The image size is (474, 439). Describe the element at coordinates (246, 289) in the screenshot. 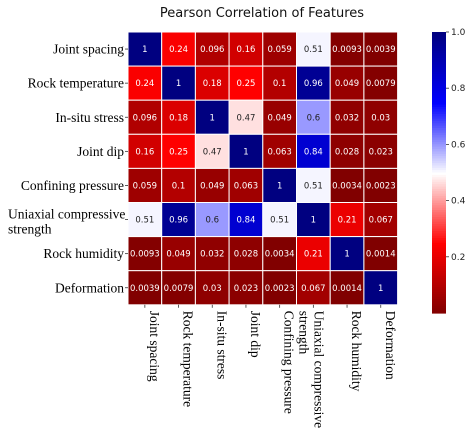

I see `cell-value-label: 0.023` at that location.